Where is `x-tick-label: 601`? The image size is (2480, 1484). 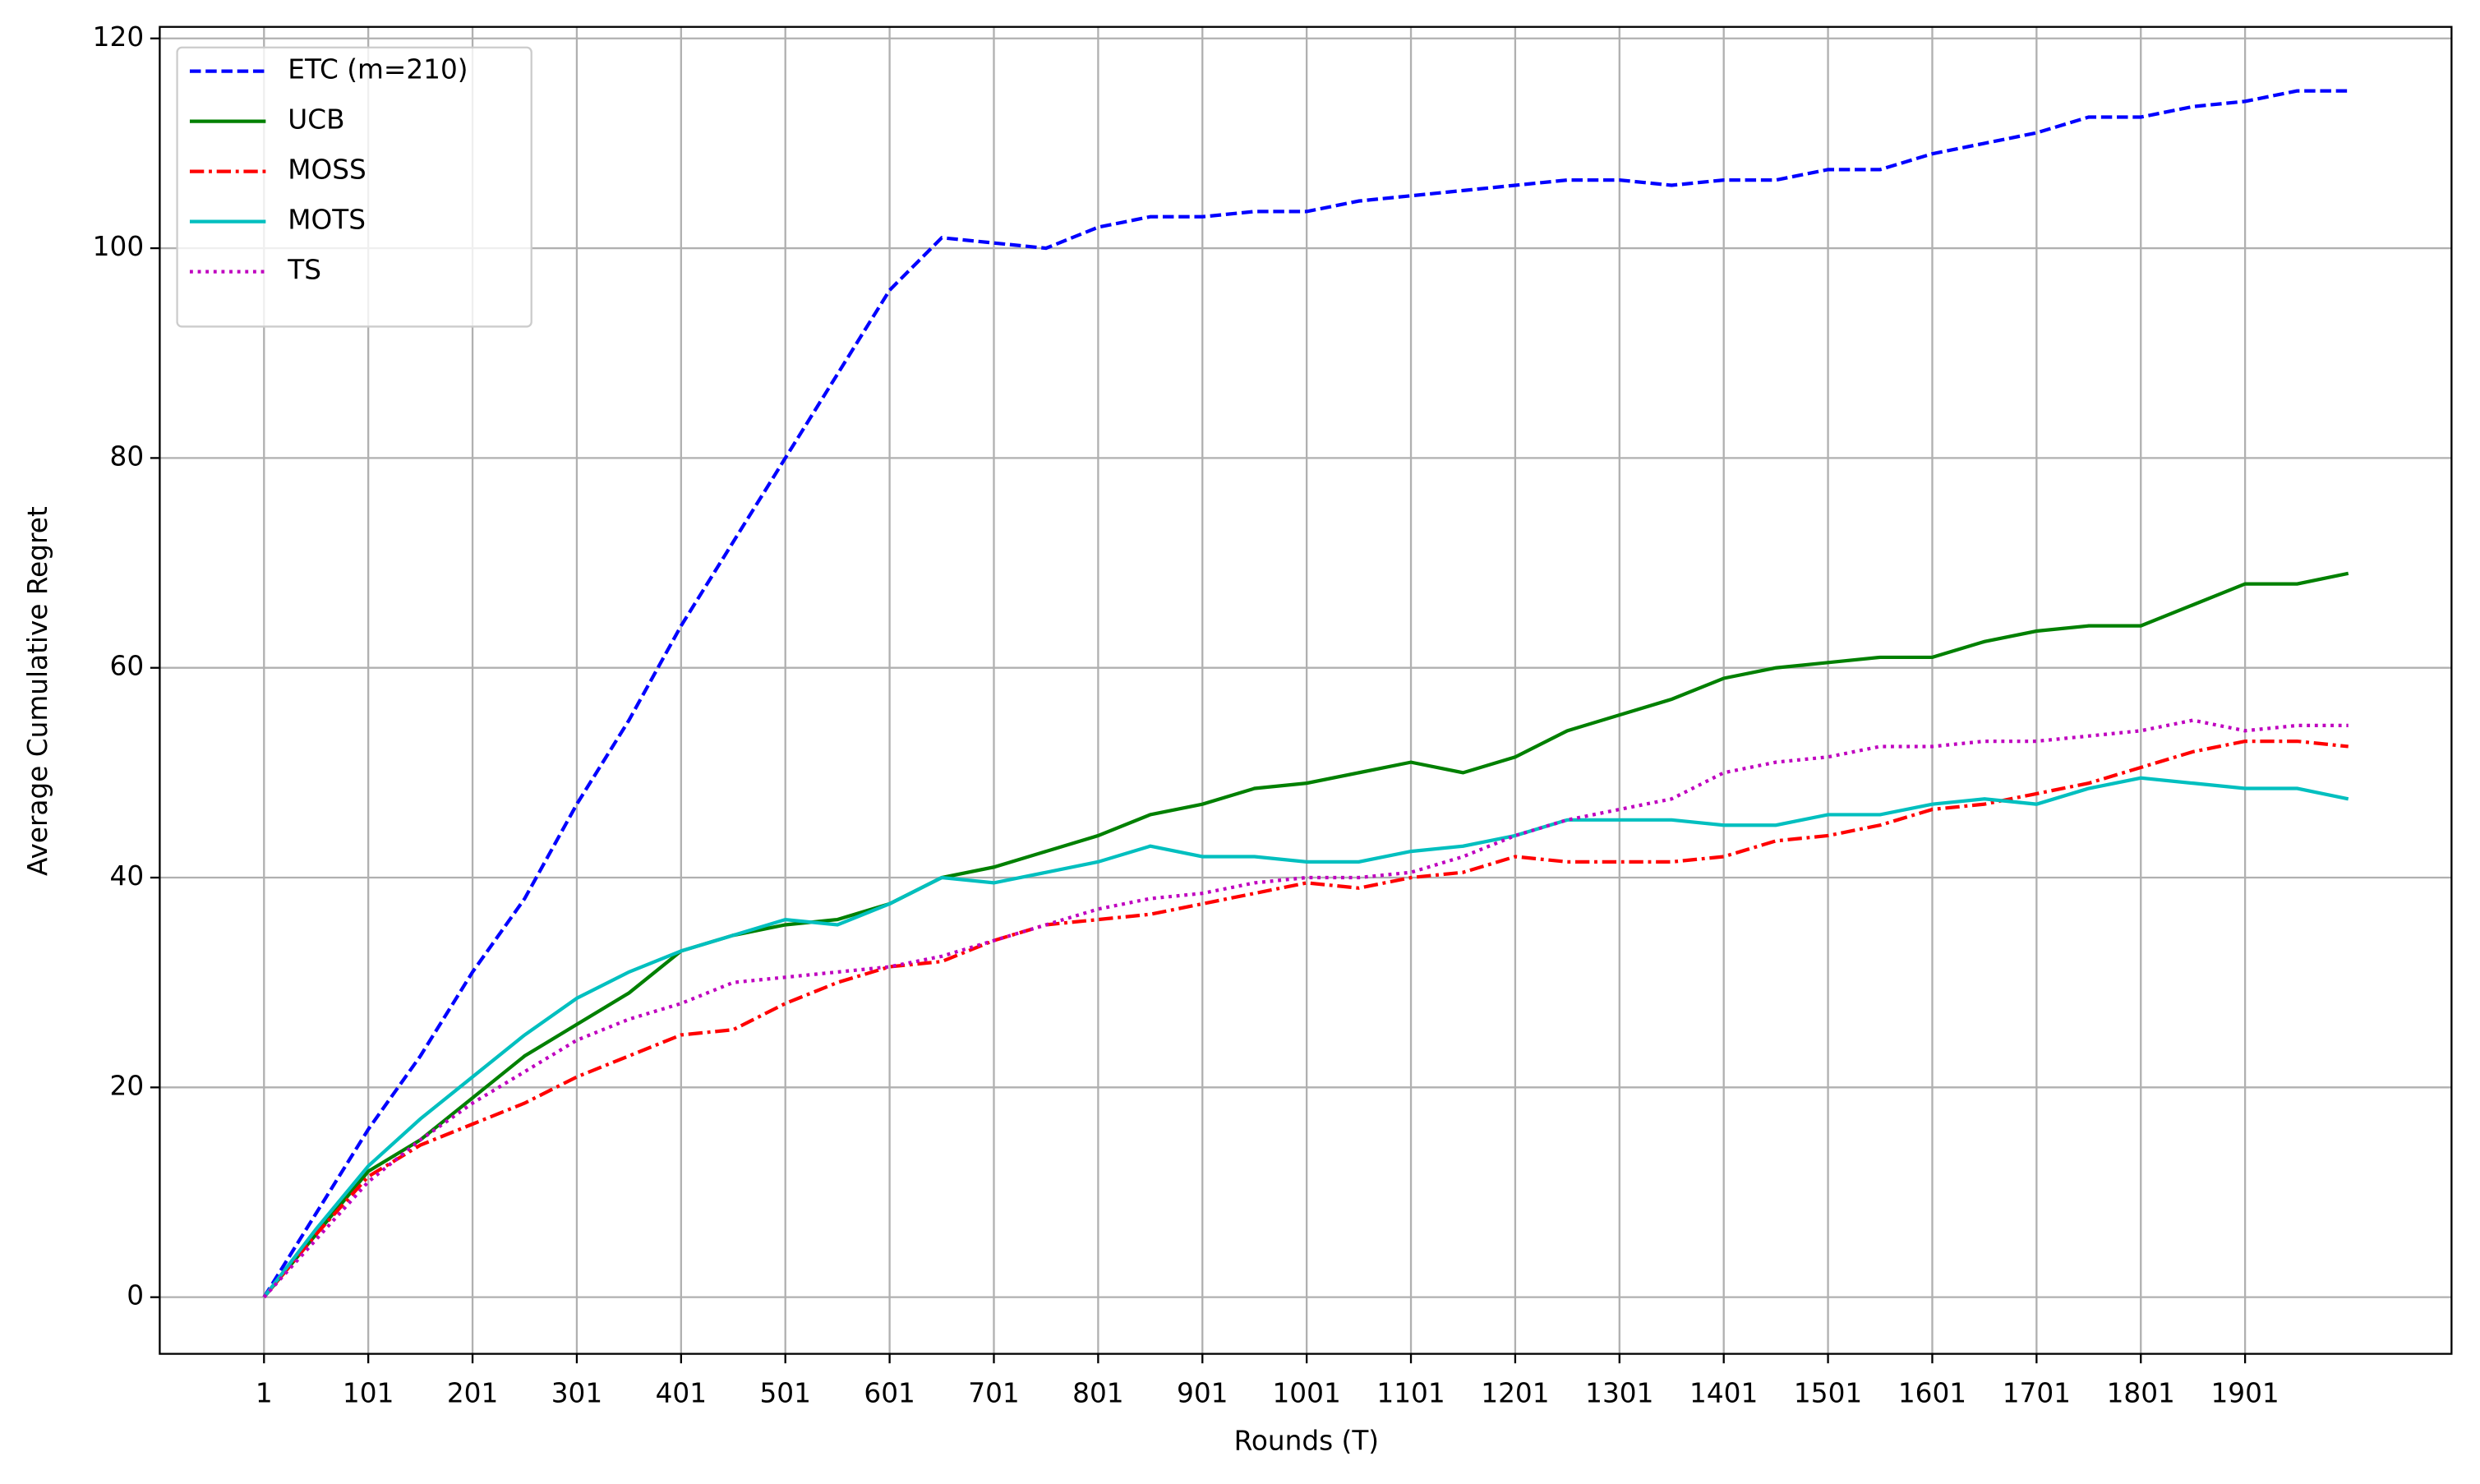 x-tick-label: 601 is located at coordinates (890, 1393).